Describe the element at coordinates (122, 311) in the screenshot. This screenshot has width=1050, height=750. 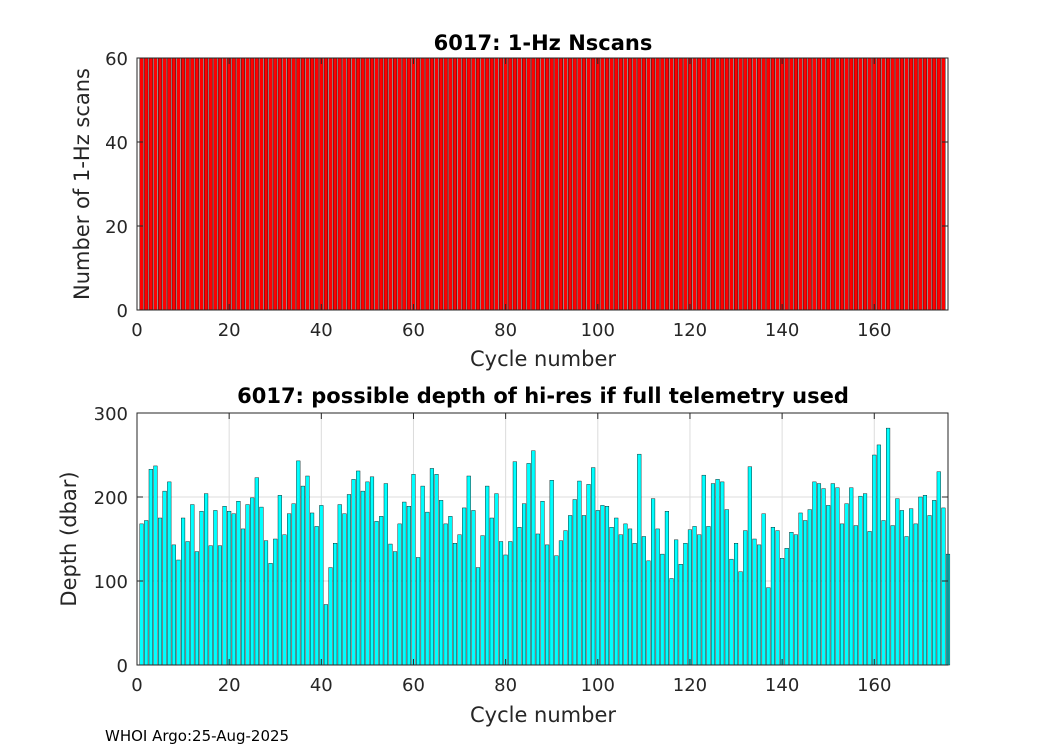
I see `nscans-ytick-label: 0` at that location.